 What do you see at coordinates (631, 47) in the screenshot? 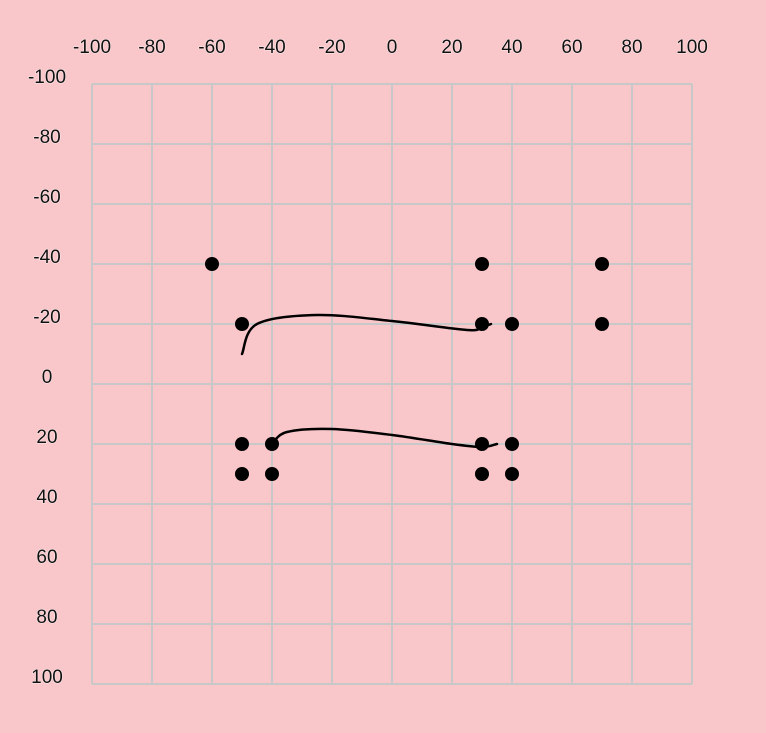
I see `x-tick-label: 80` at bounding box center [631, 47].